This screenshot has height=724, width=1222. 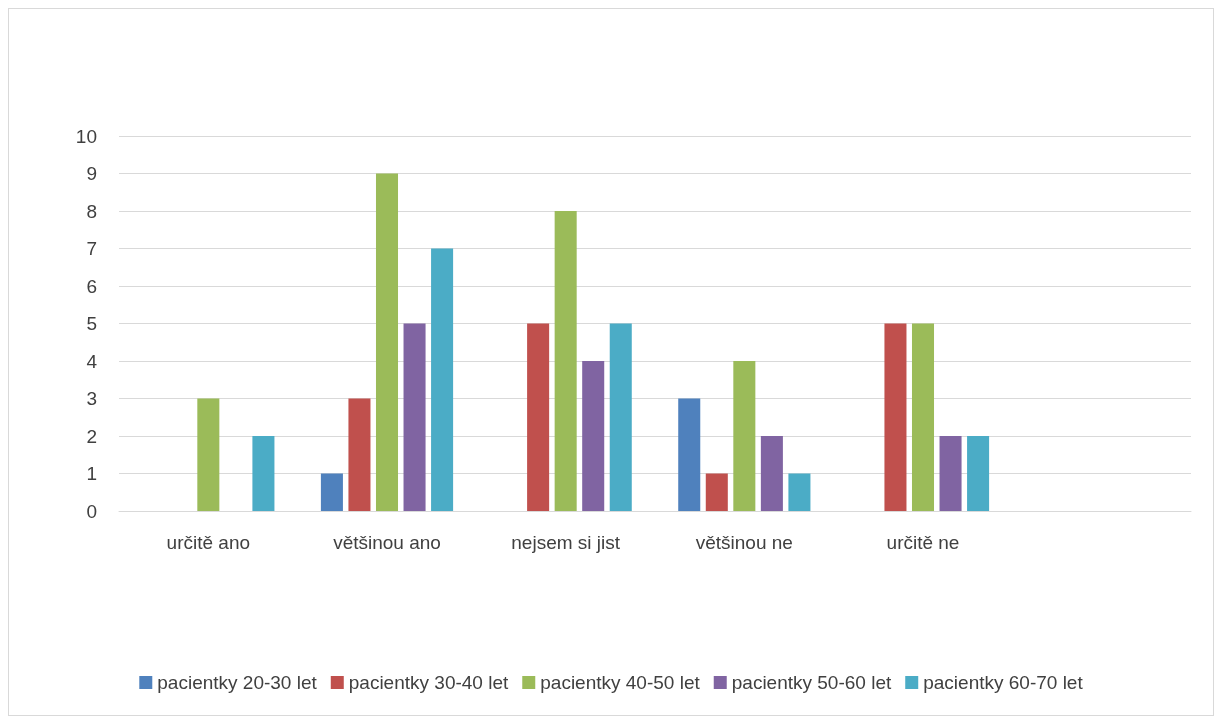 What do you see at coordinates (91, 511) in the screenshot?
I see `y-tick-label: 0` at bounding box center [91, 511].